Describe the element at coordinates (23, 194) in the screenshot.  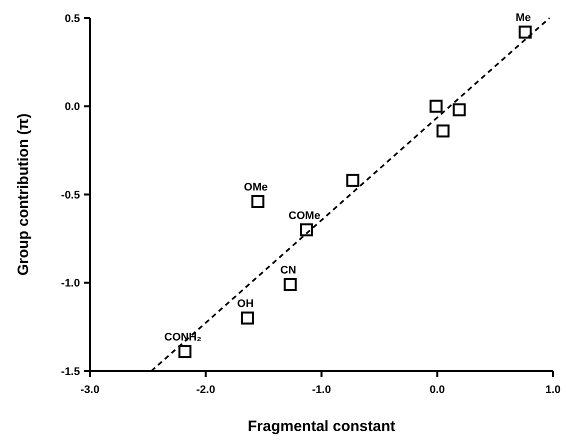
I see `y-axis-title: Group contribution (π)` at that location.